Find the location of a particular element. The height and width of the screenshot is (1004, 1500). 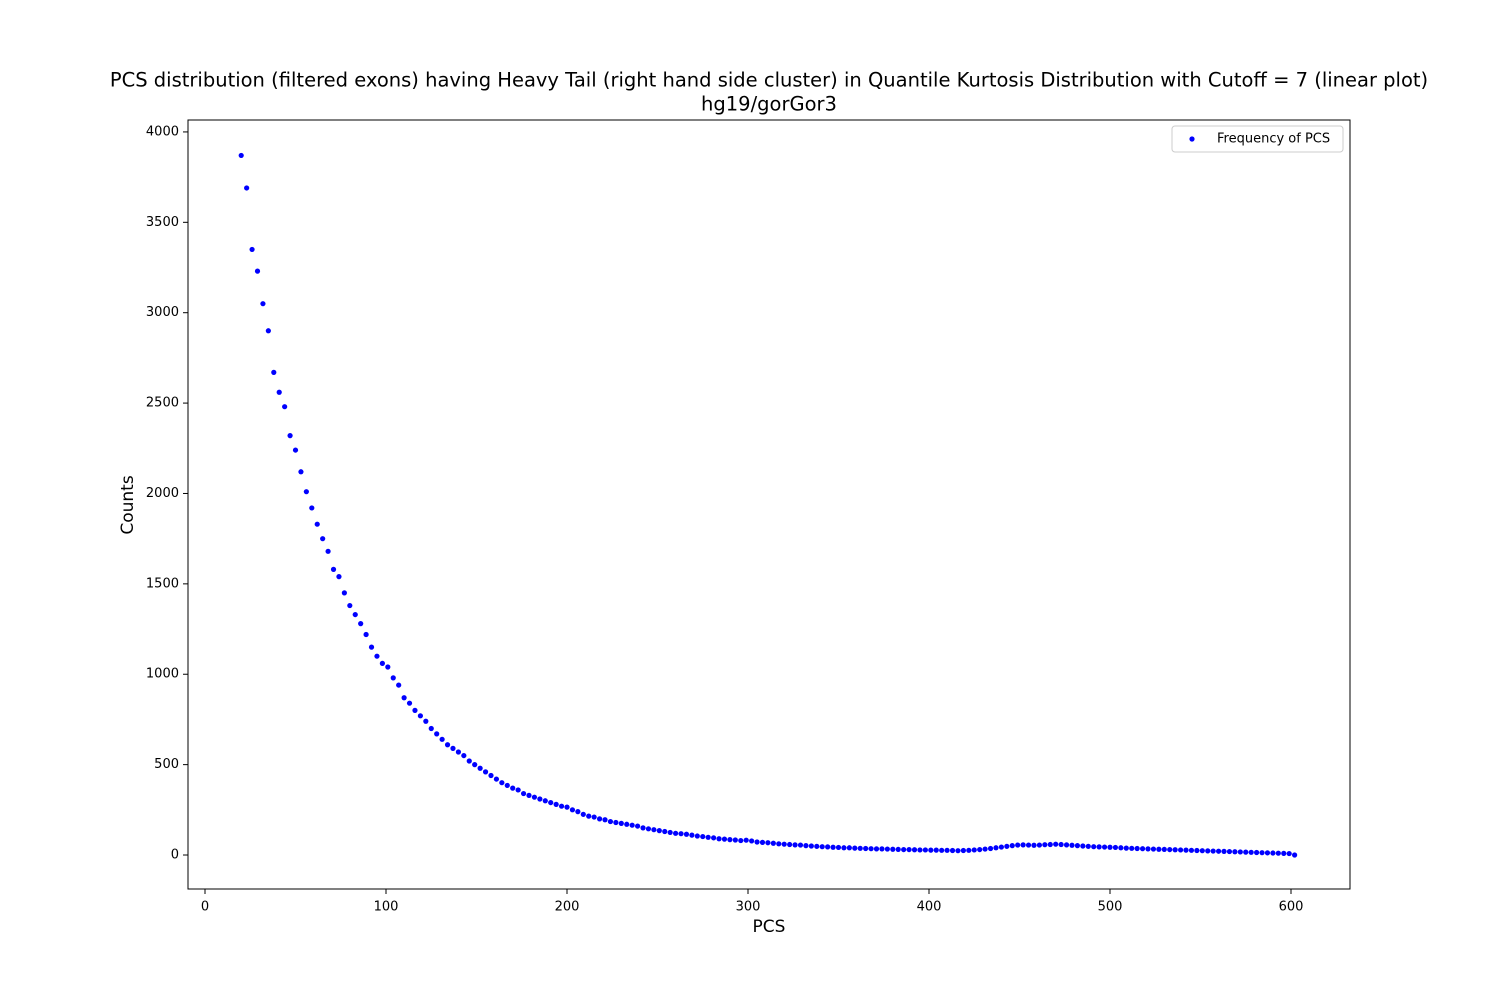

y-tick-label: 3500 is located at coordinates (162, 222).